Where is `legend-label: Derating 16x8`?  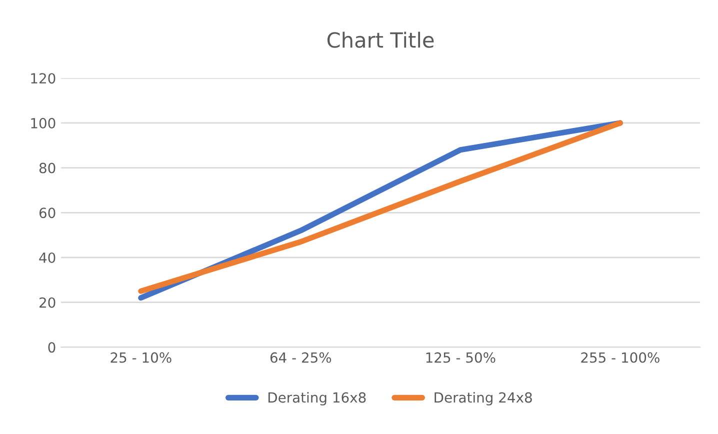 legend-label: Derating 16x8 is located at coordinates (317, 399).